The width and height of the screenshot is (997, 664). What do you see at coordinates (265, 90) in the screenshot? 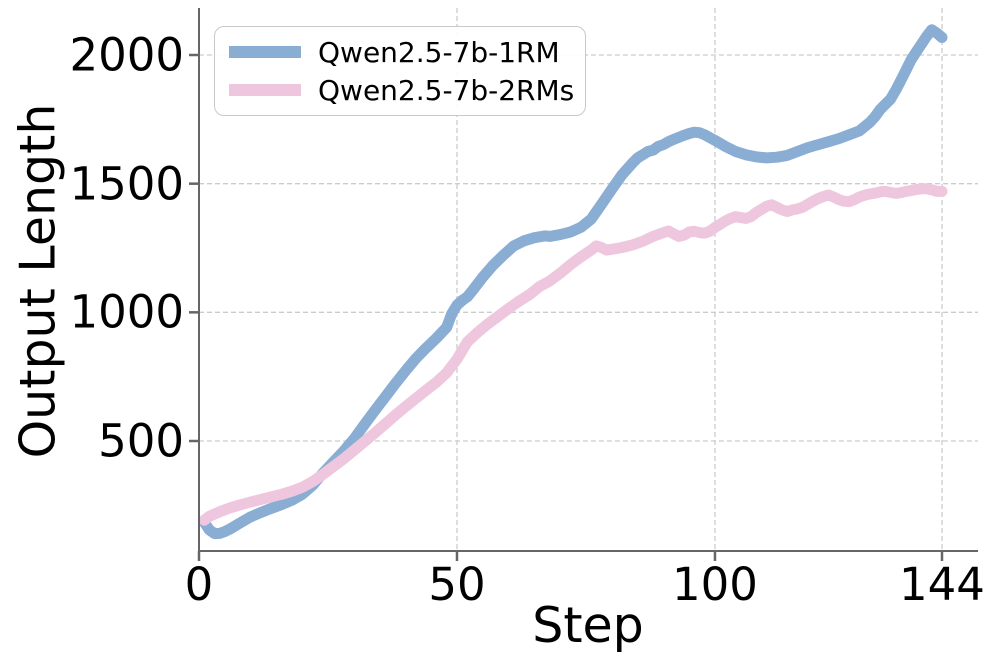
I see `legend-swatch-2rms` at bounding box center [265, 90].